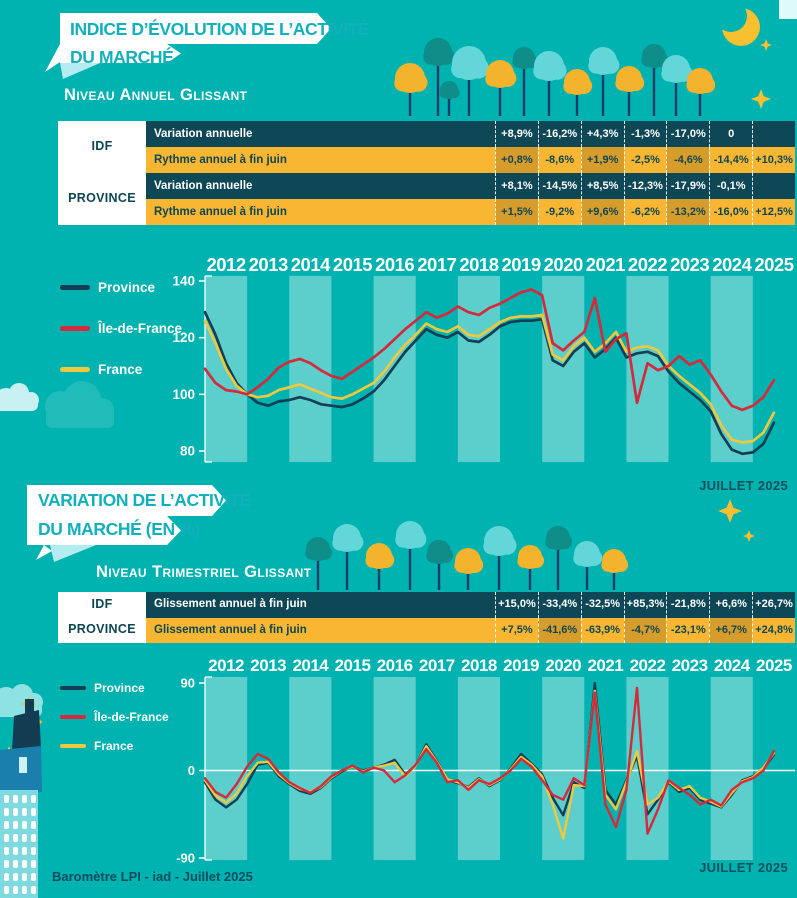 The width and height of the screenshot is (797, 898). What do you see at coordinates (183, 337) in the screenshot?
I see `y-axis-label: 120` at bounding box center [183, 337].